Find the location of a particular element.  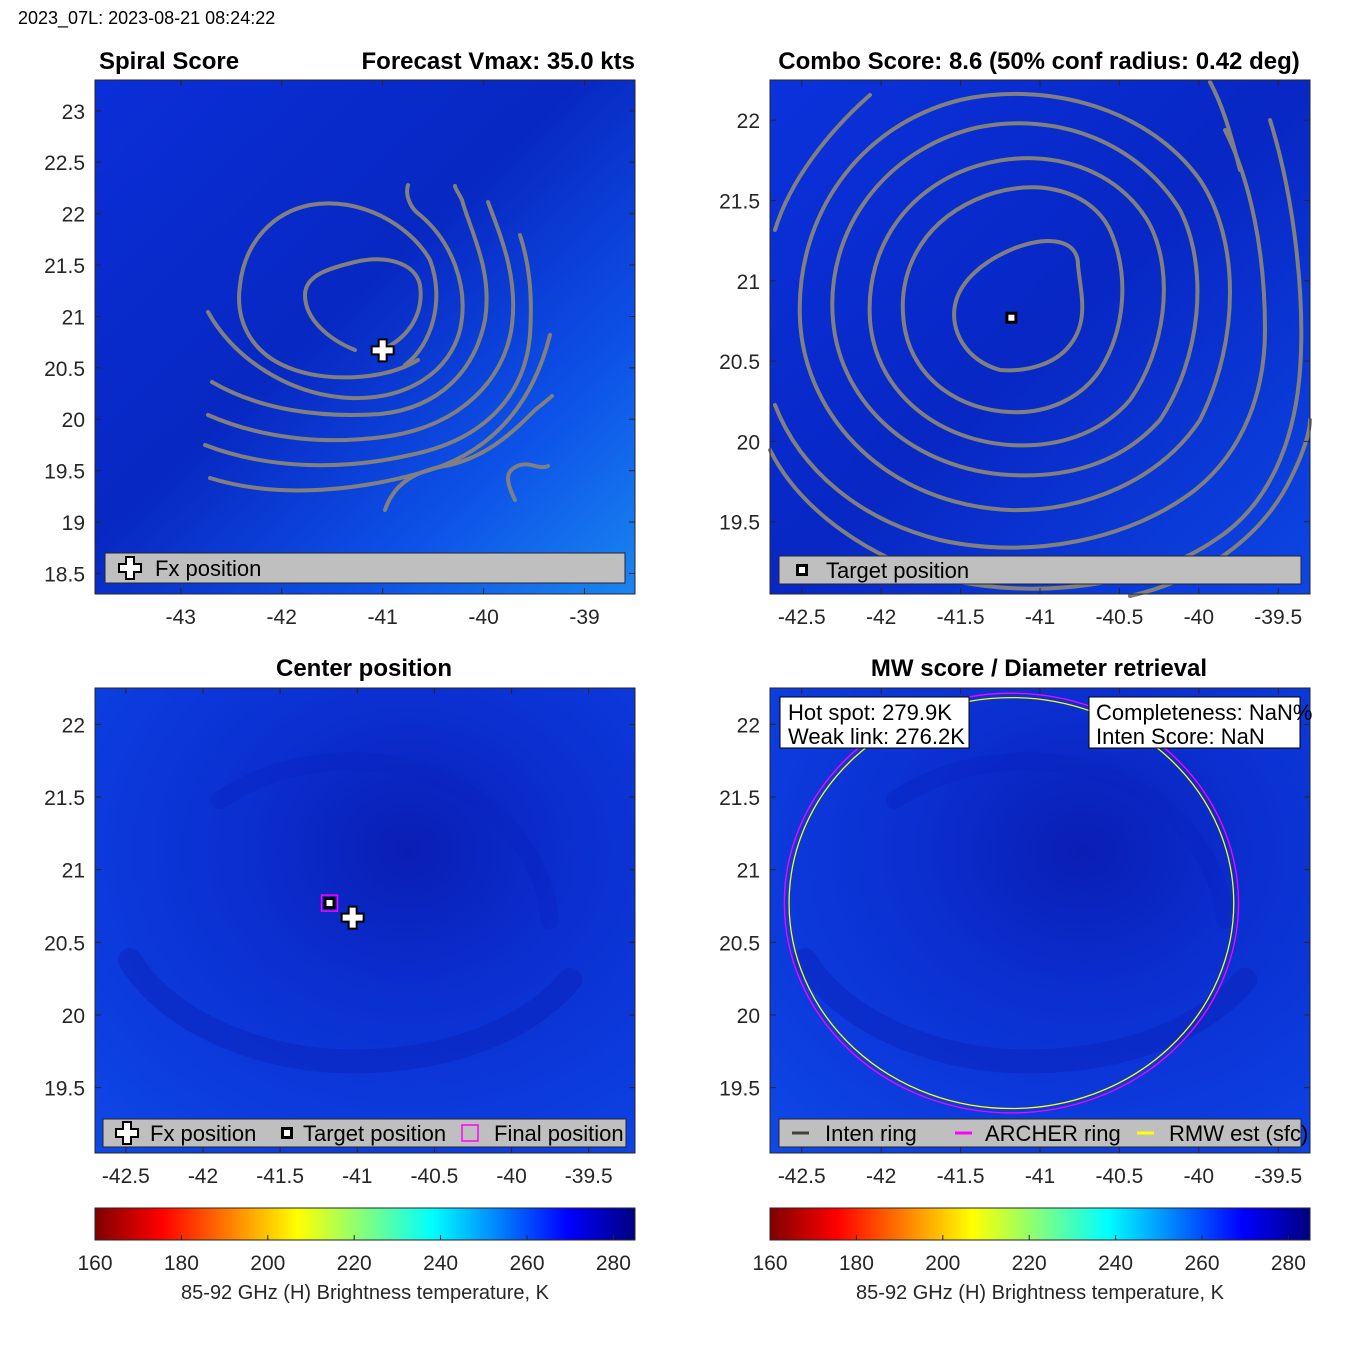

ring-ellipse is located at coordinates (1011, 903).